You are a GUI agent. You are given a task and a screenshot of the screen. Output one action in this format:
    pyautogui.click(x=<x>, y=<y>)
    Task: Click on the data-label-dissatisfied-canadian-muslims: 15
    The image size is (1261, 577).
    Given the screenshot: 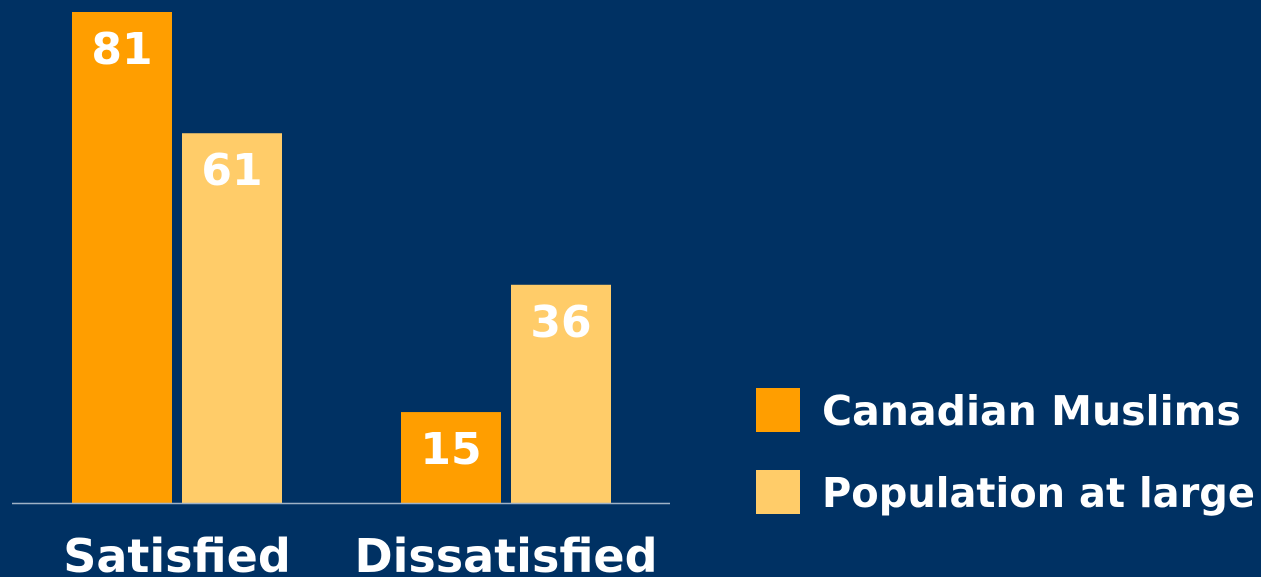 What is the action you would take?
    pyautogui.click(x=450, y=449)
    